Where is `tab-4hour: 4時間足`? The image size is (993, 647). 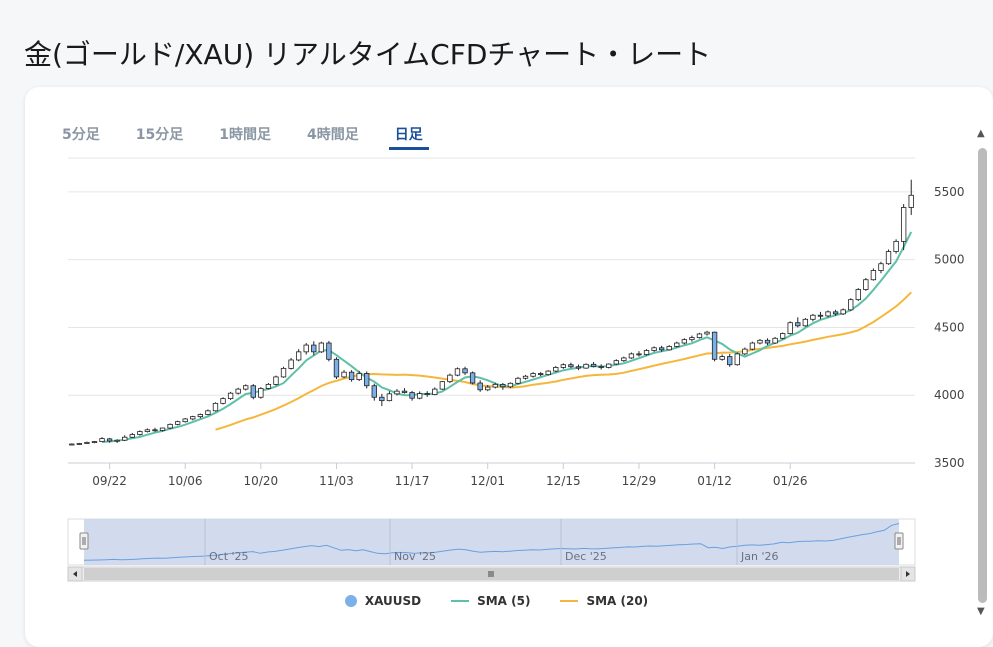 tab-4hour: 4時間足 is located at coordinates (332, 135).